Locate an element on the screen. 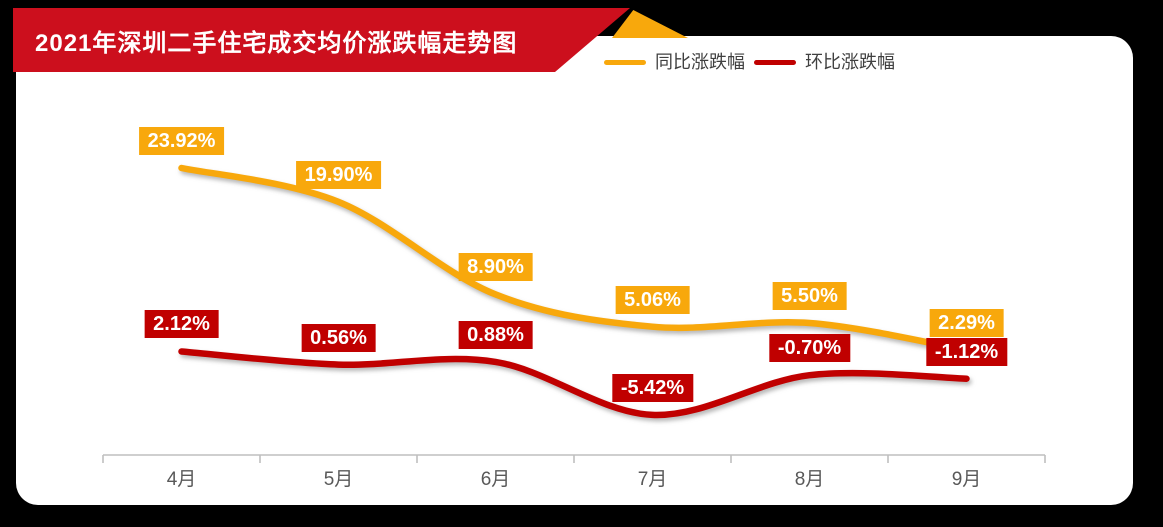 This screenshot has width=1163, height=527. x-axis-label-5月: 5月 is located at coordinates (338, 479).